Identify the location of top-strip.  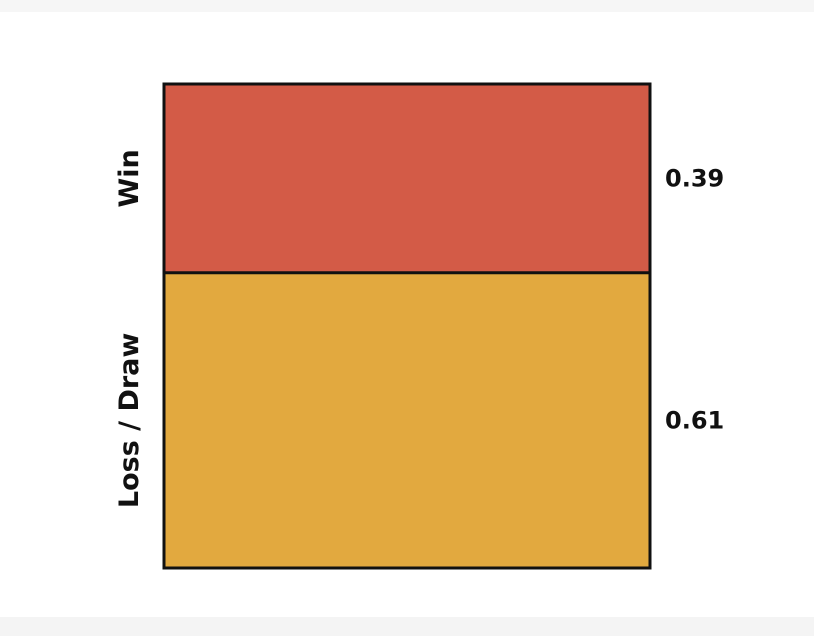
(407, 6).